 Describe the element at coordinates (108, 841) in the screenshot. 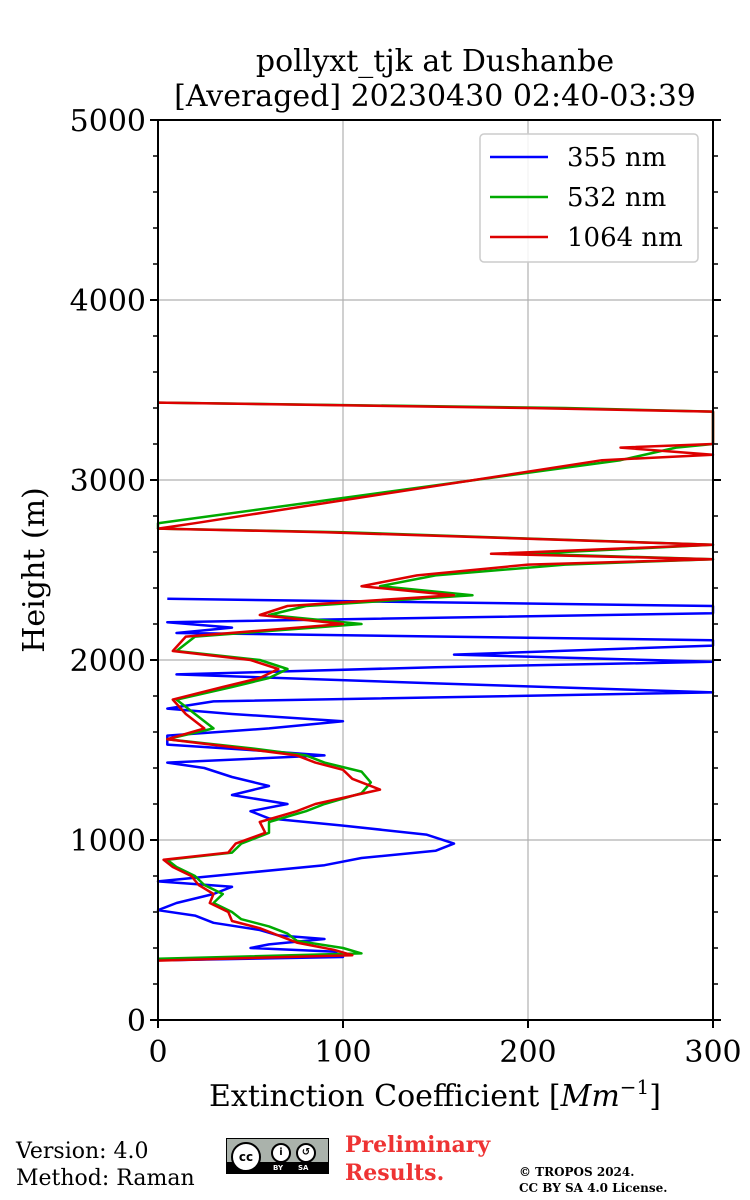

I see `y-tick-label: 1000` at that location.